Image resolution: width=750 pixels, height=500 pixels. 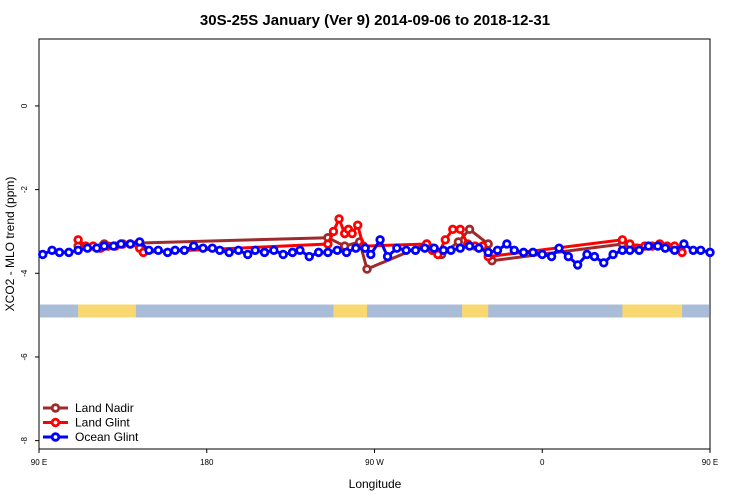 What do you see at coordinates (107, 437) in the screenshot?
I see `legend-label: Ocean Glint` at bounding box center [107, 437].